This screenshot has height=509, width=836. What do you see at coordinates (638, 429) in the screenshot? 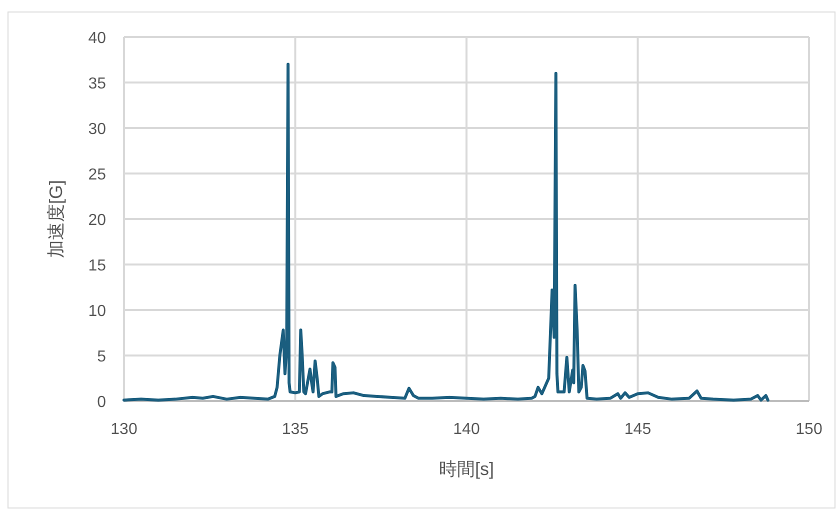
I see `x-tick-label: 145` at bounding box center [638, 429].